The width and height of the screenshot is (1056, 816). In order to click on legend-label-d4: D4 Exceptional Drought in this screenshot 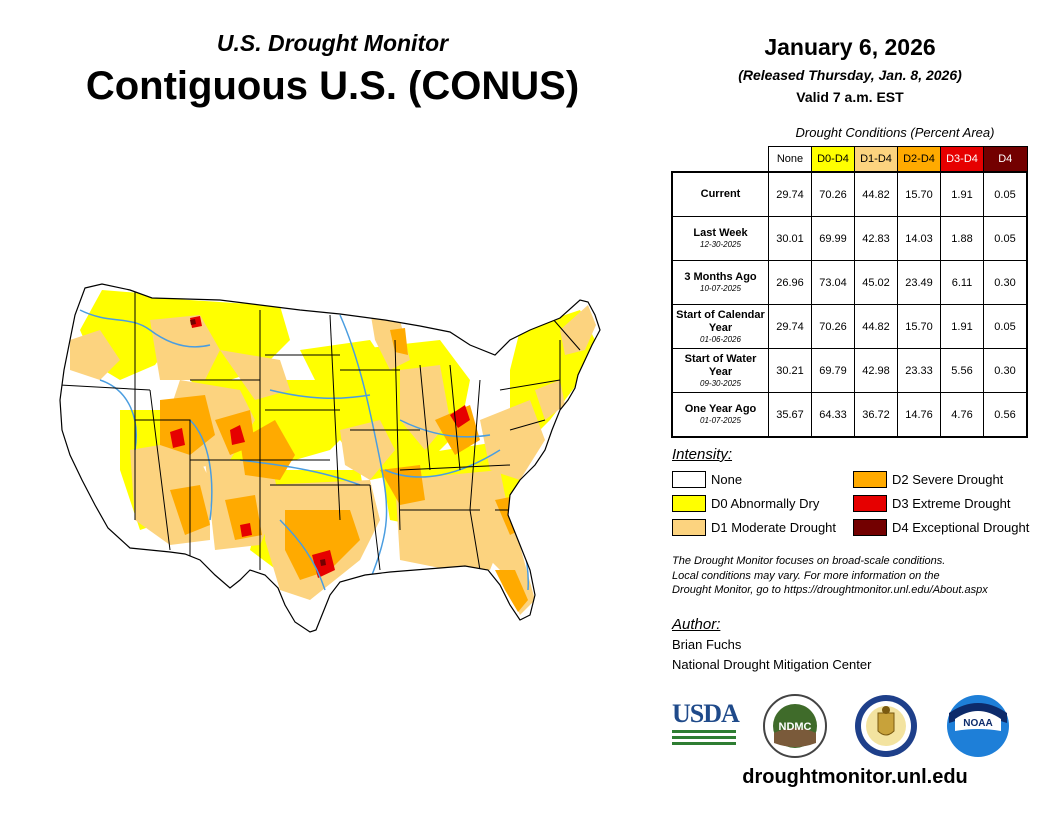, I will do `click(961, 527)`.